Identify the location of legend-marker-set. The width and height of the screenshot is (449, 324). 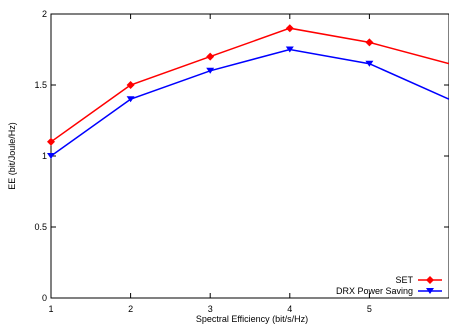
(430, 280).